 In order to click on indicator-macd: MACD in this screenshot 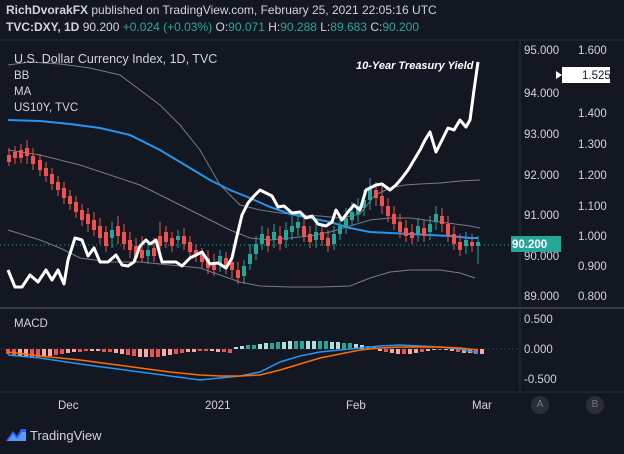, I will do `click(31, 324)`.